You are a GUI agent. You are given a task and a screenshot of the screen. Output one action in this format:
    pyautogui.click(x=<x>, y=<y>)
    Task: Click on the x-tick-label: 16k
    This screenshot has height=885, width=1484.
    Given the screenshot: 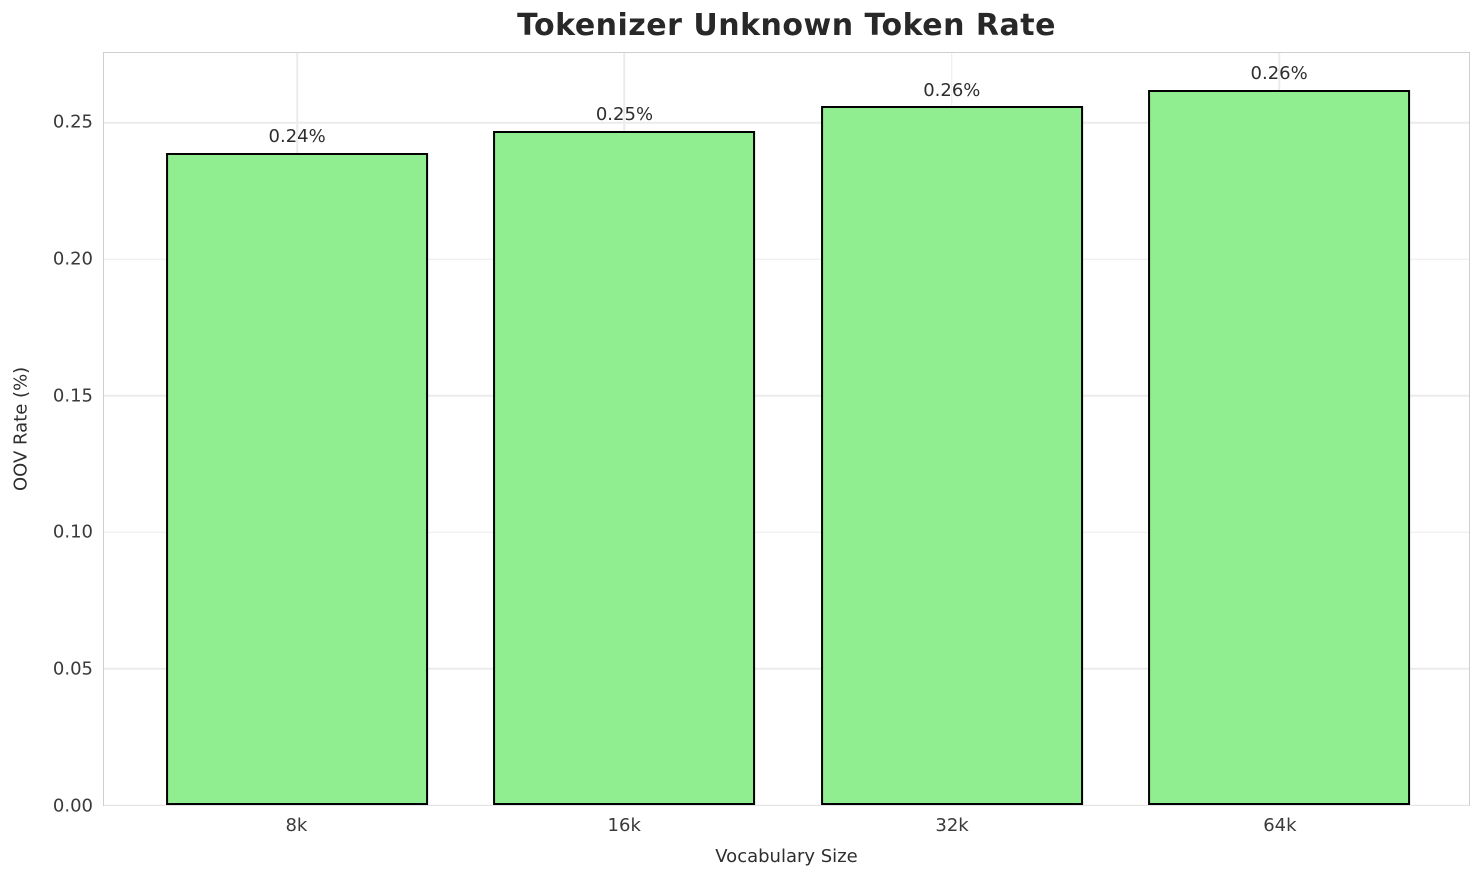 What is the action you would take?
    pyautogui.click(x=624, y=825)
    